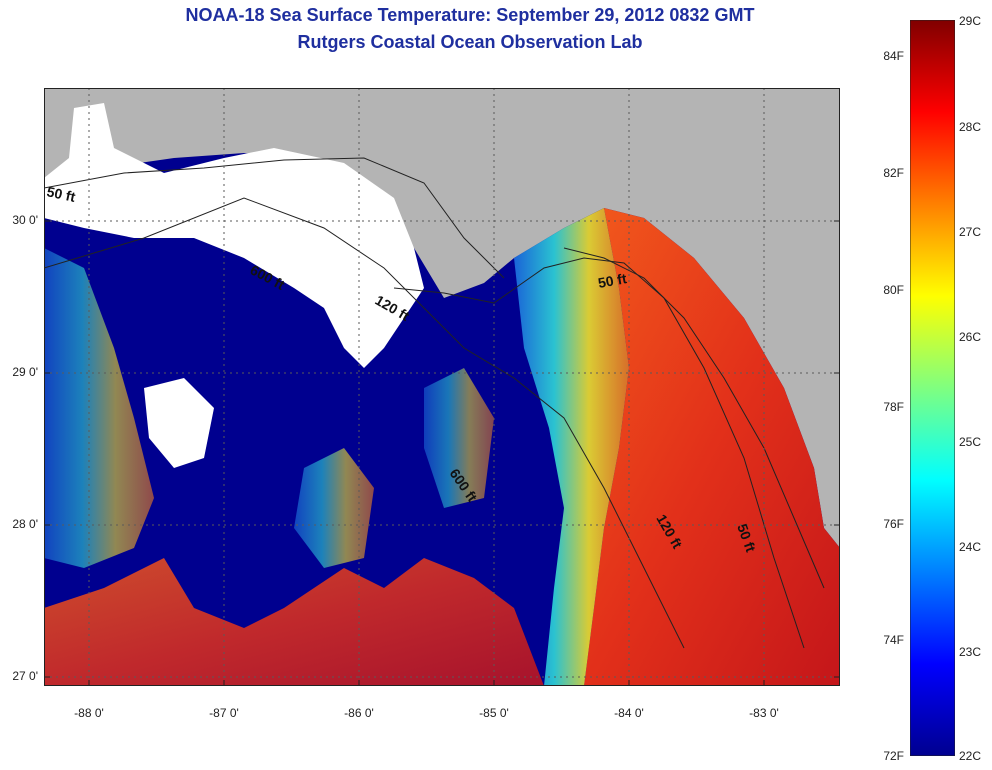 This screenshot has width=992, height=770. I want to click on colorbar-c-28: 28C, so click(970, 127).